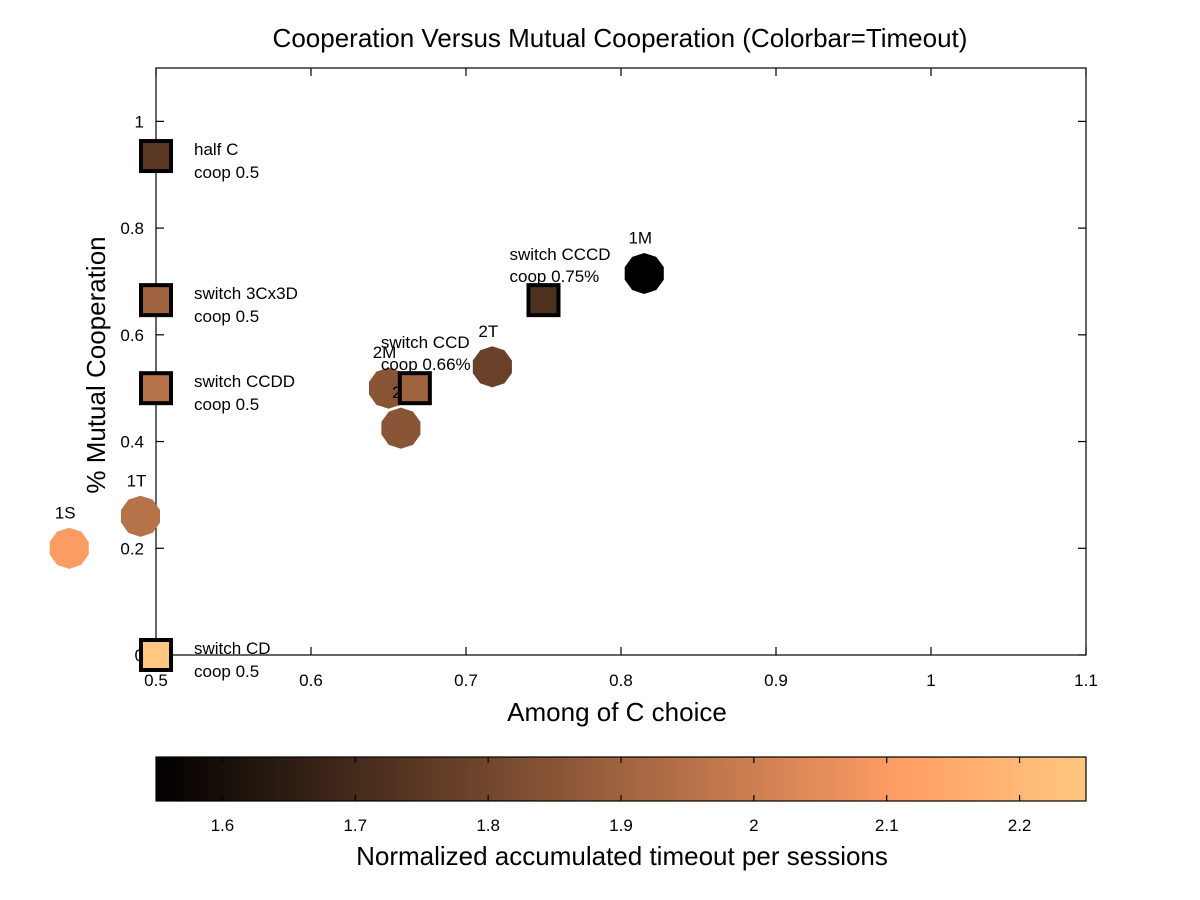 The height and width of the screenshot is (900, 1200). What do you see at coordinates (311, 680) in the screenshot?
I see `x-tick-label: 0.6` at bounding box center [311, 680].